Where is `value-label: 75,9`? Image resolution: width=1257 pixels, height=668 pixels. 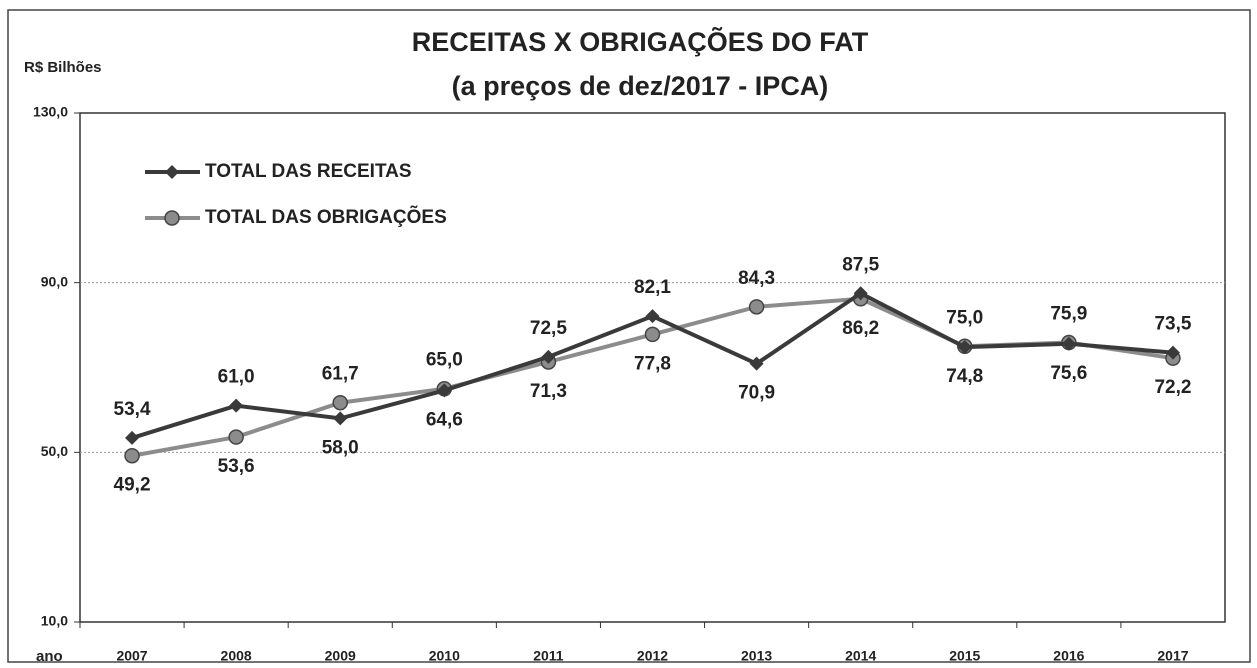 value-label: 75,9 is located at coordinates (1068, 313).